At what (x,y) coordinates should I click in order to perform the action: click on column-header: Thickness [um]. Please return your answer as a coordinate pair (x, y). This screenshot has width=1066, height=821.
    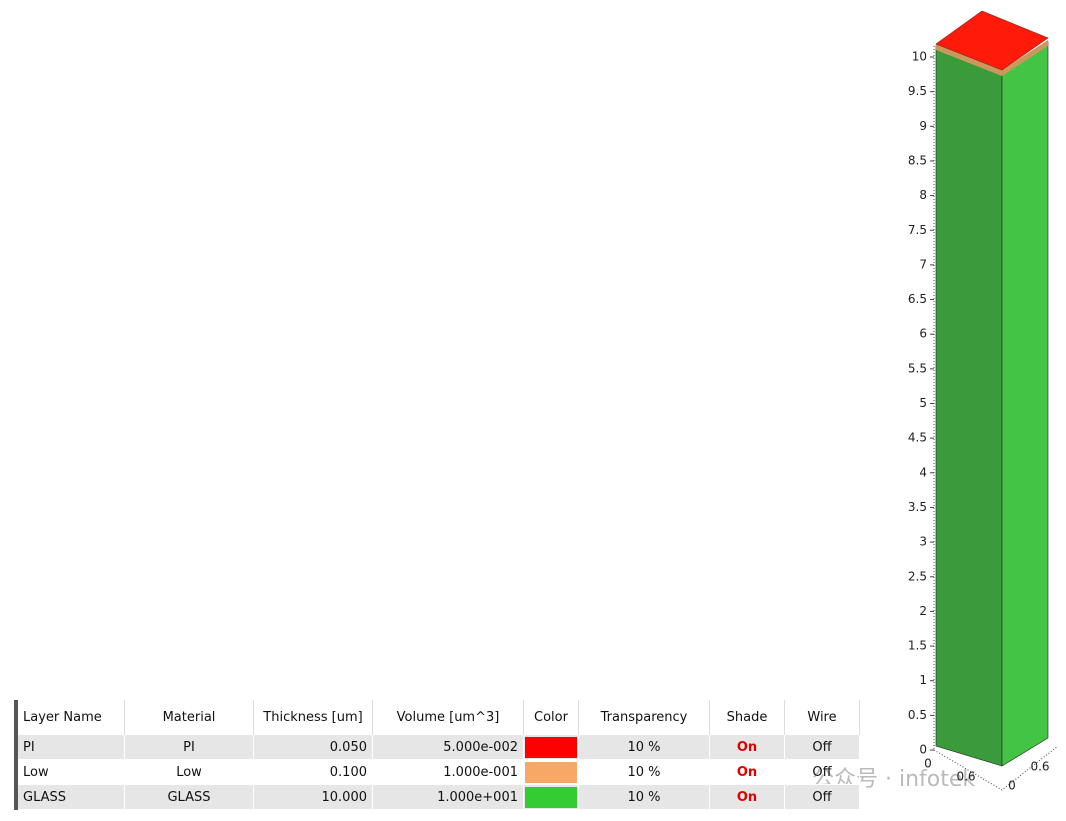
    Looking at the image, I should click on (313, 717).